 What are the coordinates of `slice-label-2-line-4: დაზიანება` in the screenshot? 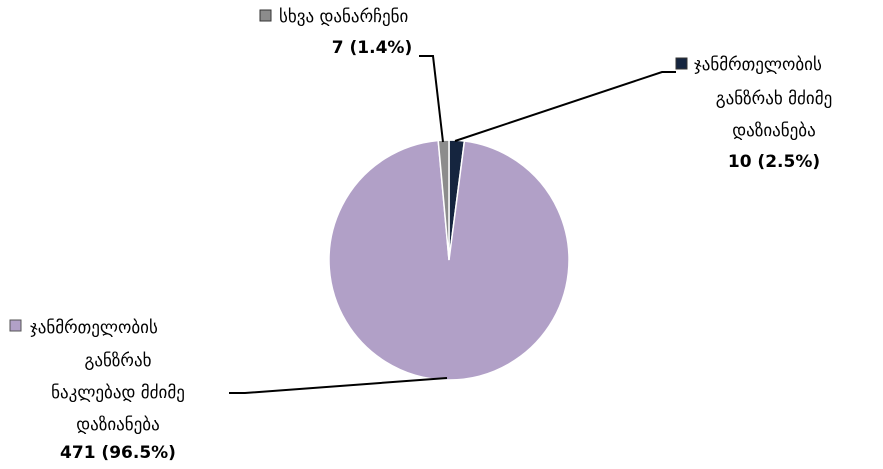 It's located at (117, 425).